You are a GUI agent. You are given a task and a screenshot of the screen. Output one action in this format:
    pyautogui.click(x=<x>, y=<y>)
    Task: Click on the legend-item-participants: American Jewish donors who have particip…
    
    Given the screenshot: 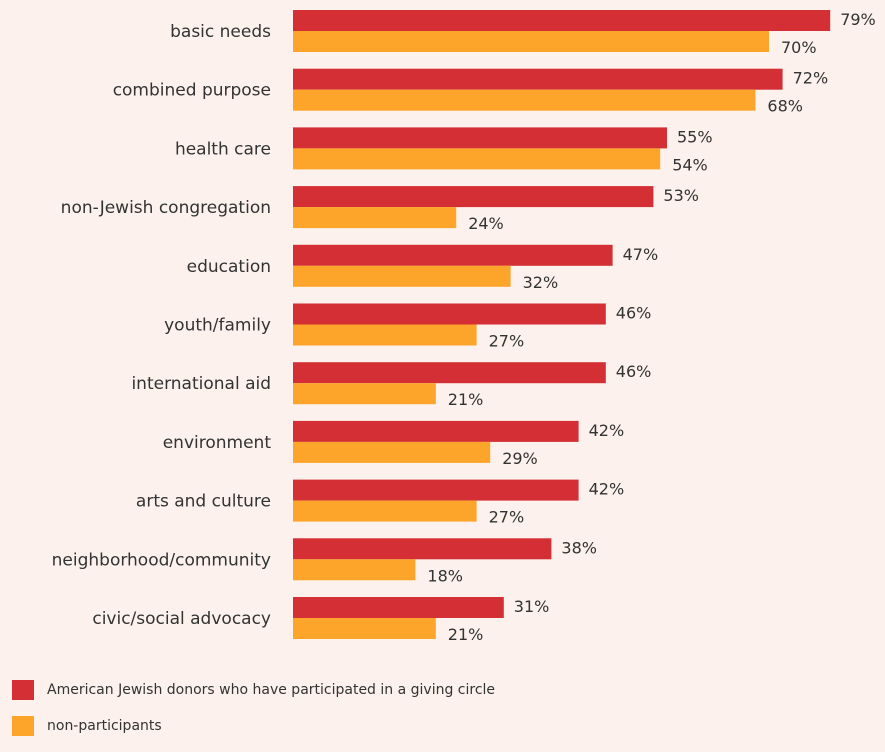 What is the action you would take?
    pyautogui.click(x=253, y=690)
    